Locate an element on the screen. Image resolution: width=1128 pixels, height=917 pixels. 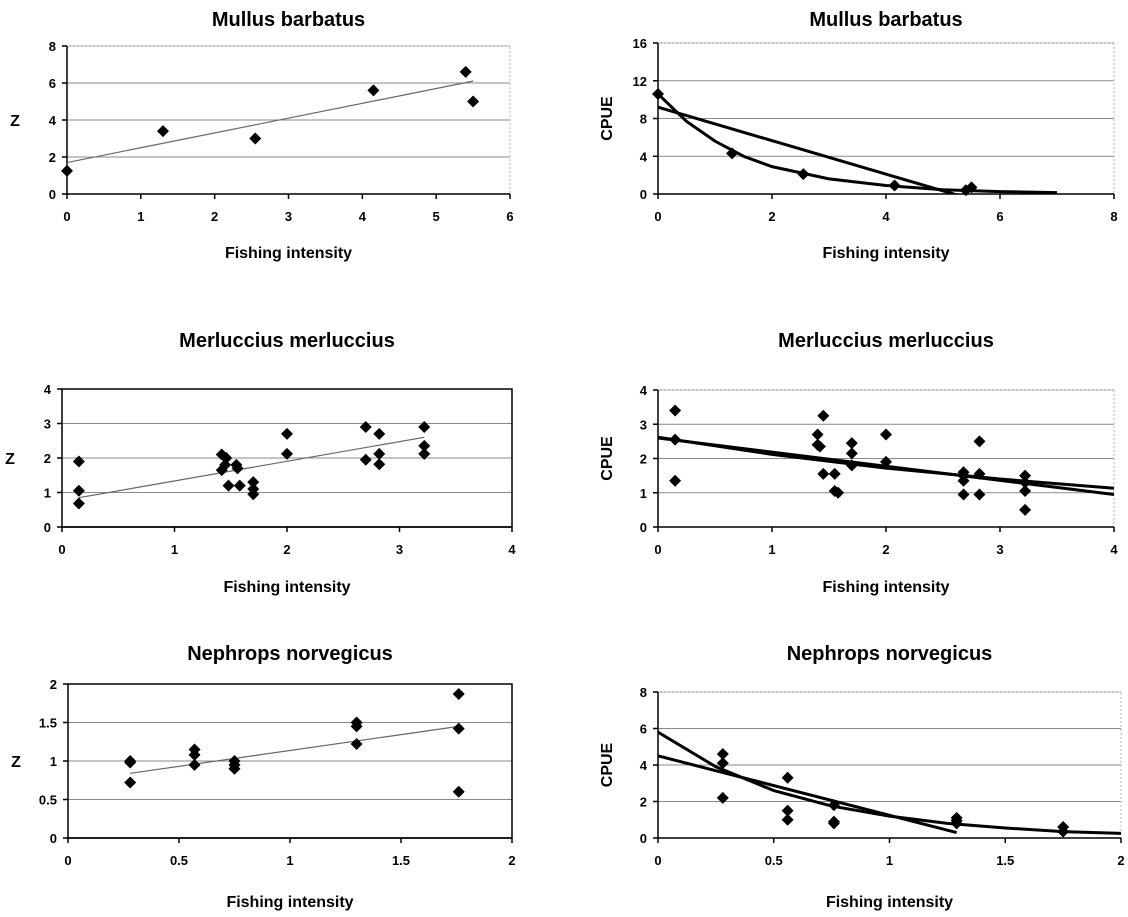
x-tick-label: 0 is located at coordinates (67, 860).